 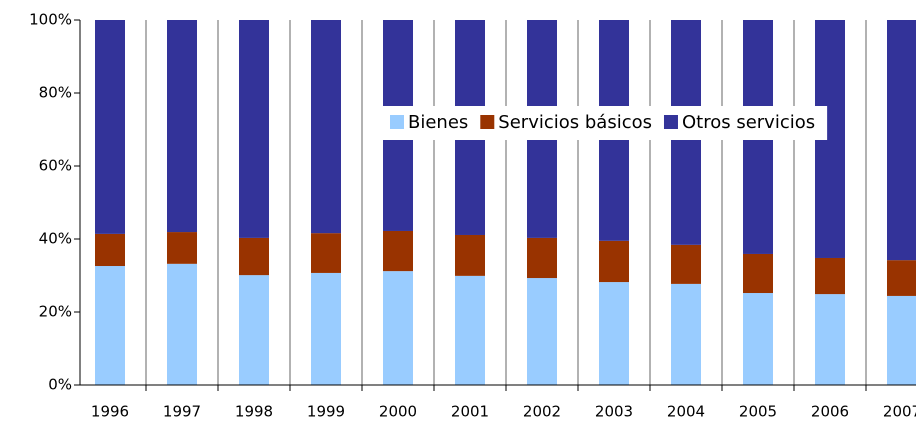 What do you see at coordinates (55, 312) in the screenshot?
I see `y-tick-label: 20%` at bounding box center [55, 312].